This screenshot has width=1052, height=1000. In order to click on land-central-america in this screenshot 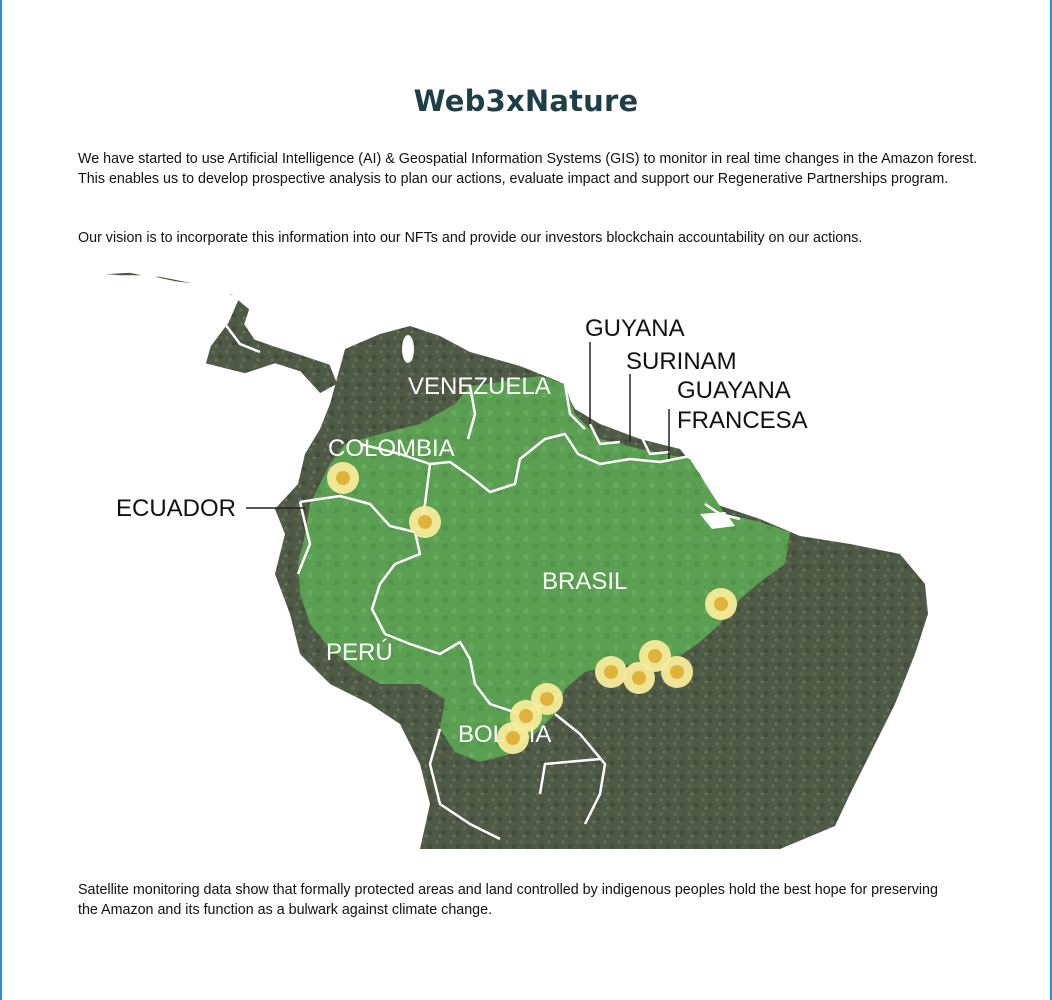, I will do `click(216, 333)`.